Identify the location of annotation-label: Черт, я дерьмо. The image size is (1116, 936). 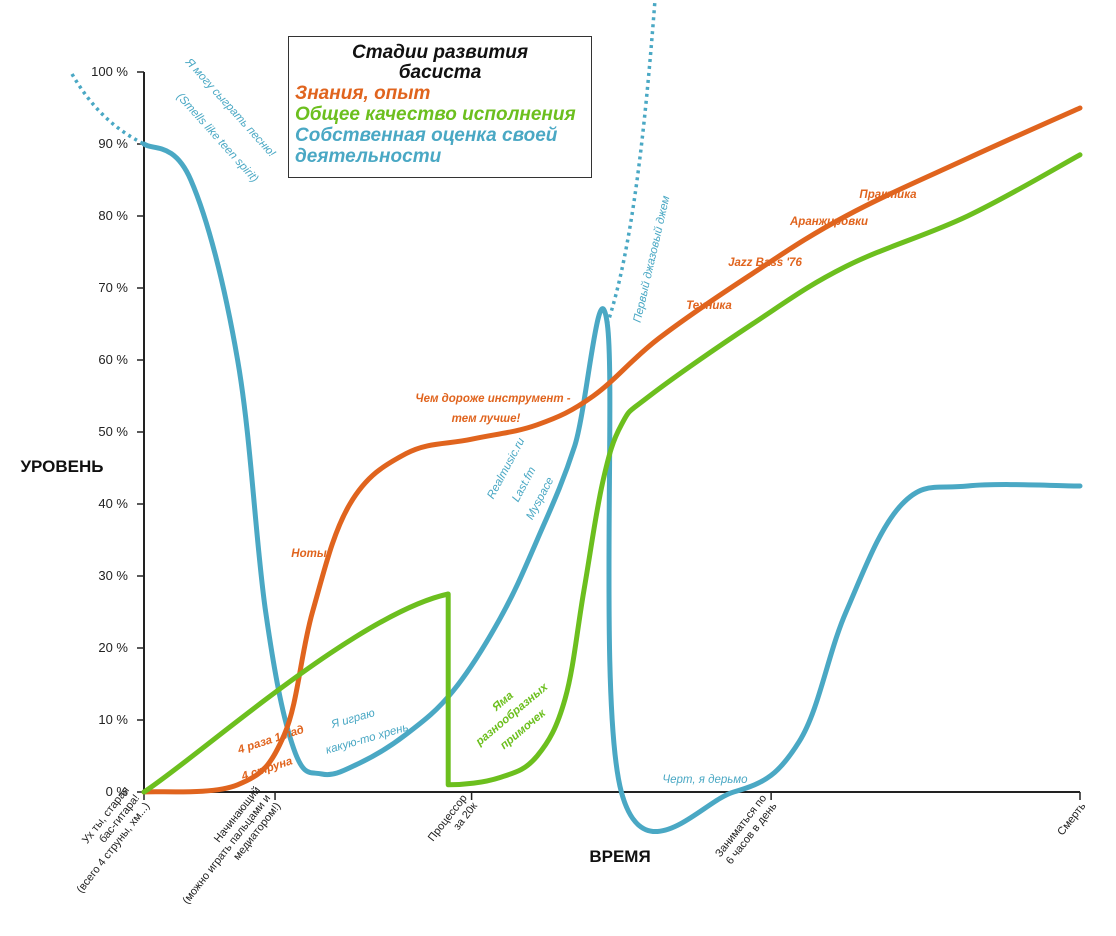
(705, 780).